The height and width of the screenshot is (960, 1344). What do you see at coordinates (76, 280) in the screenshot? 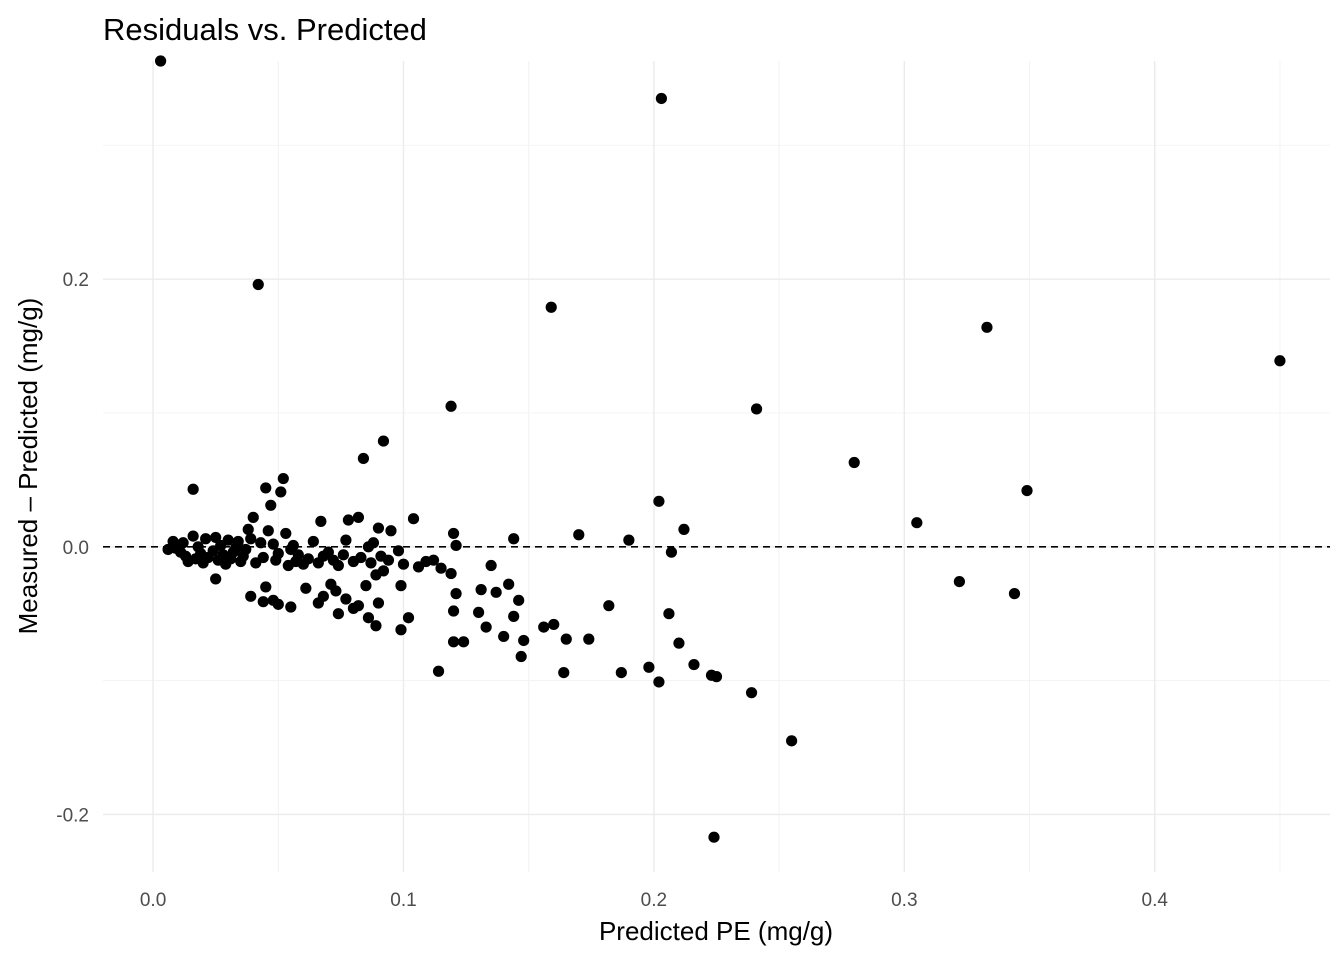
I see `y-tick-label: 0.2` at bounding box center [76, 280].